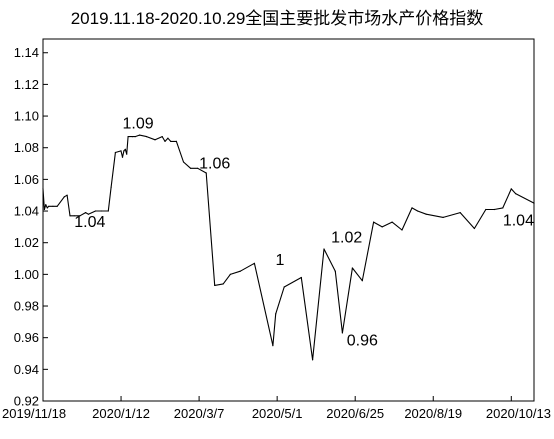 This screenshot has width=554, height=439. I want to click on y-tick-label: 1.12, so click(26, 84).